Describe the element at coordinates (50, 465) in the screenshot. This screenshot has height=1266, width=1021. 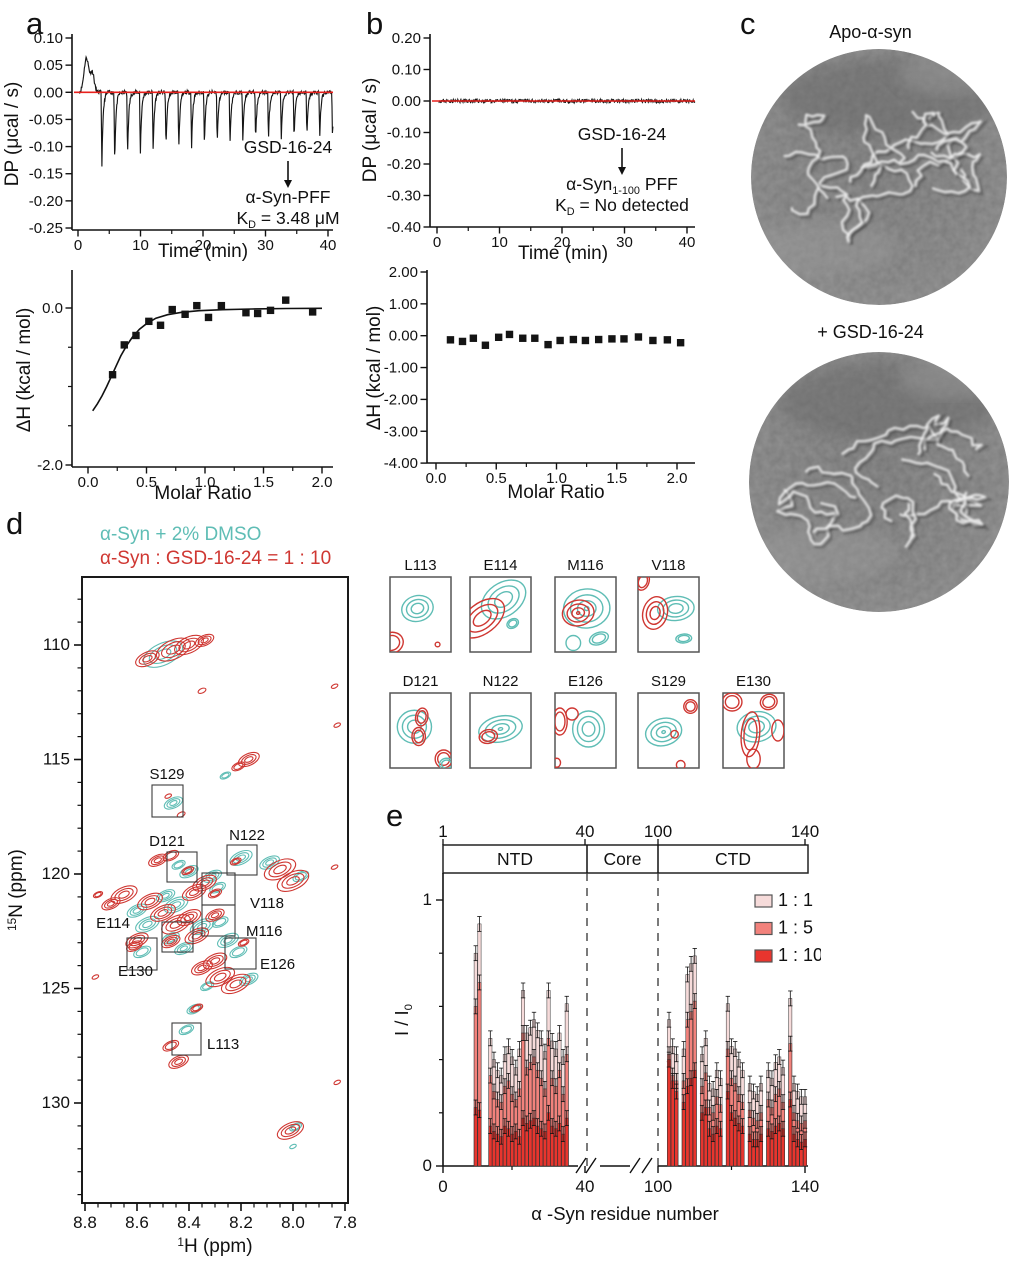
I see `y-tick-label: -2.0` at that location.